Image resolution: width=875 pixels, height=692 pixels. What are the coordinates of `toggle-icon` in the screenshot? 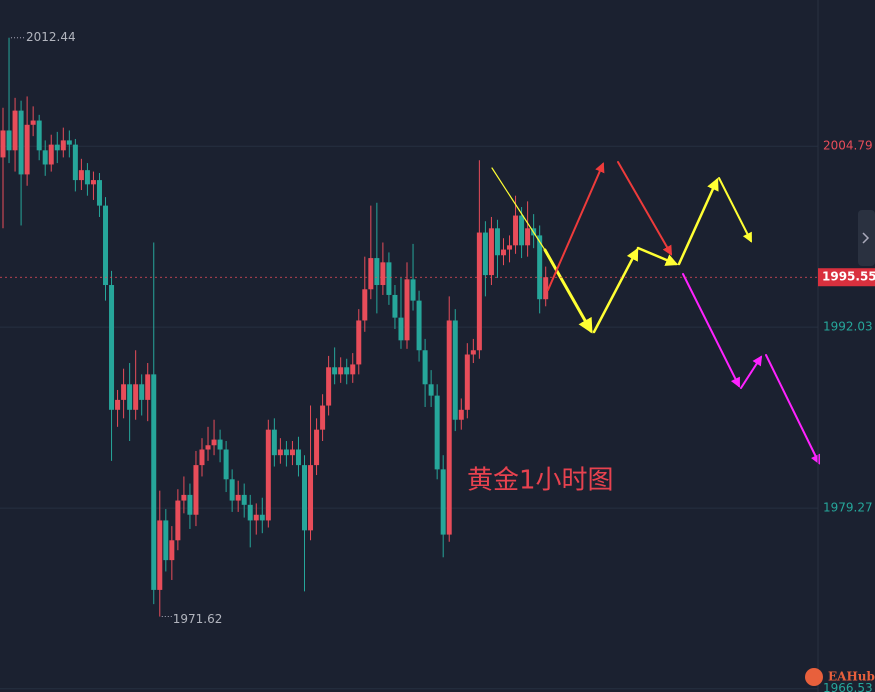 It's located at (866, 238).